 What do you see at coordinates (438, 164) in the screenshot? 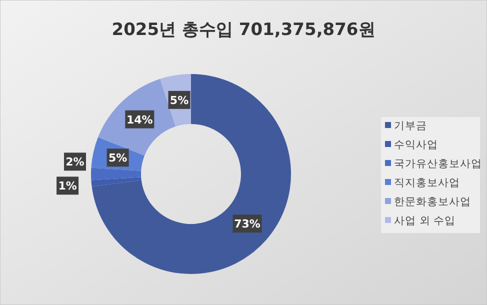
I see `legend-label: 국가유산홍보사업` at bounding box center [438, 164].